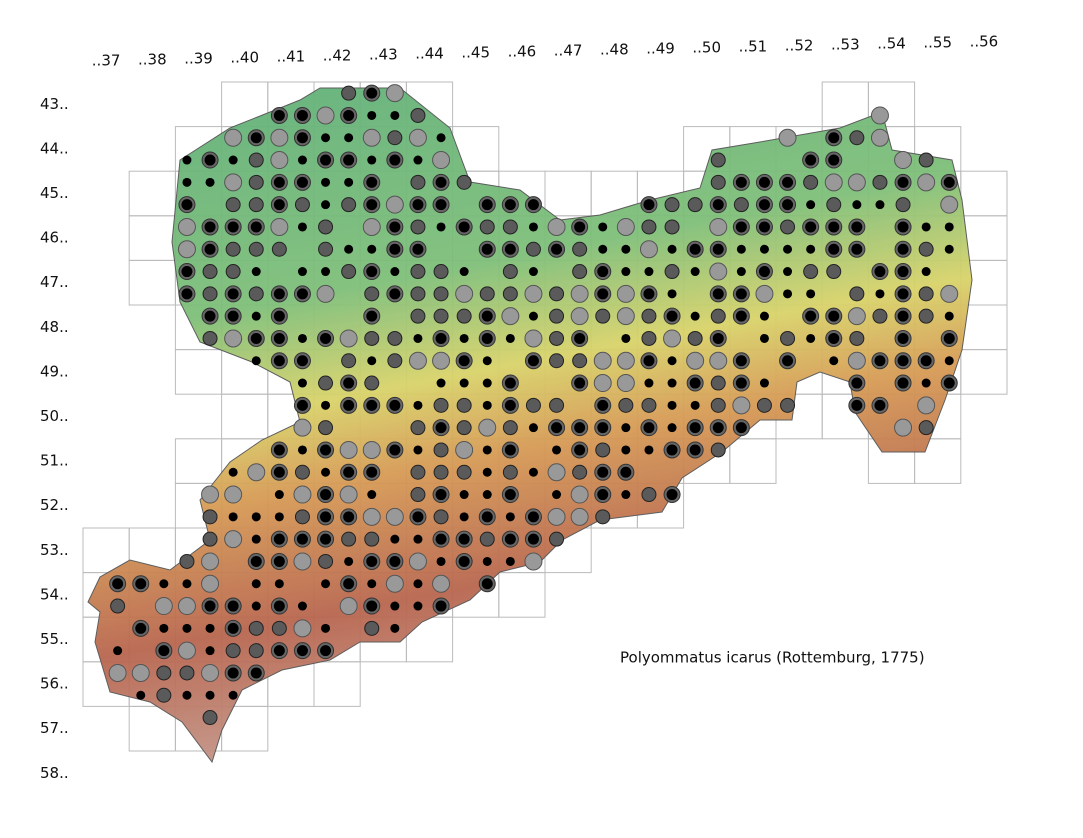 Image resolution: width=1083 pixels, height=838 pixels. What do you see at coordinates (54, 104) in the screenshot?
I see `row-label: 43..` at bounding box center [54, 104].